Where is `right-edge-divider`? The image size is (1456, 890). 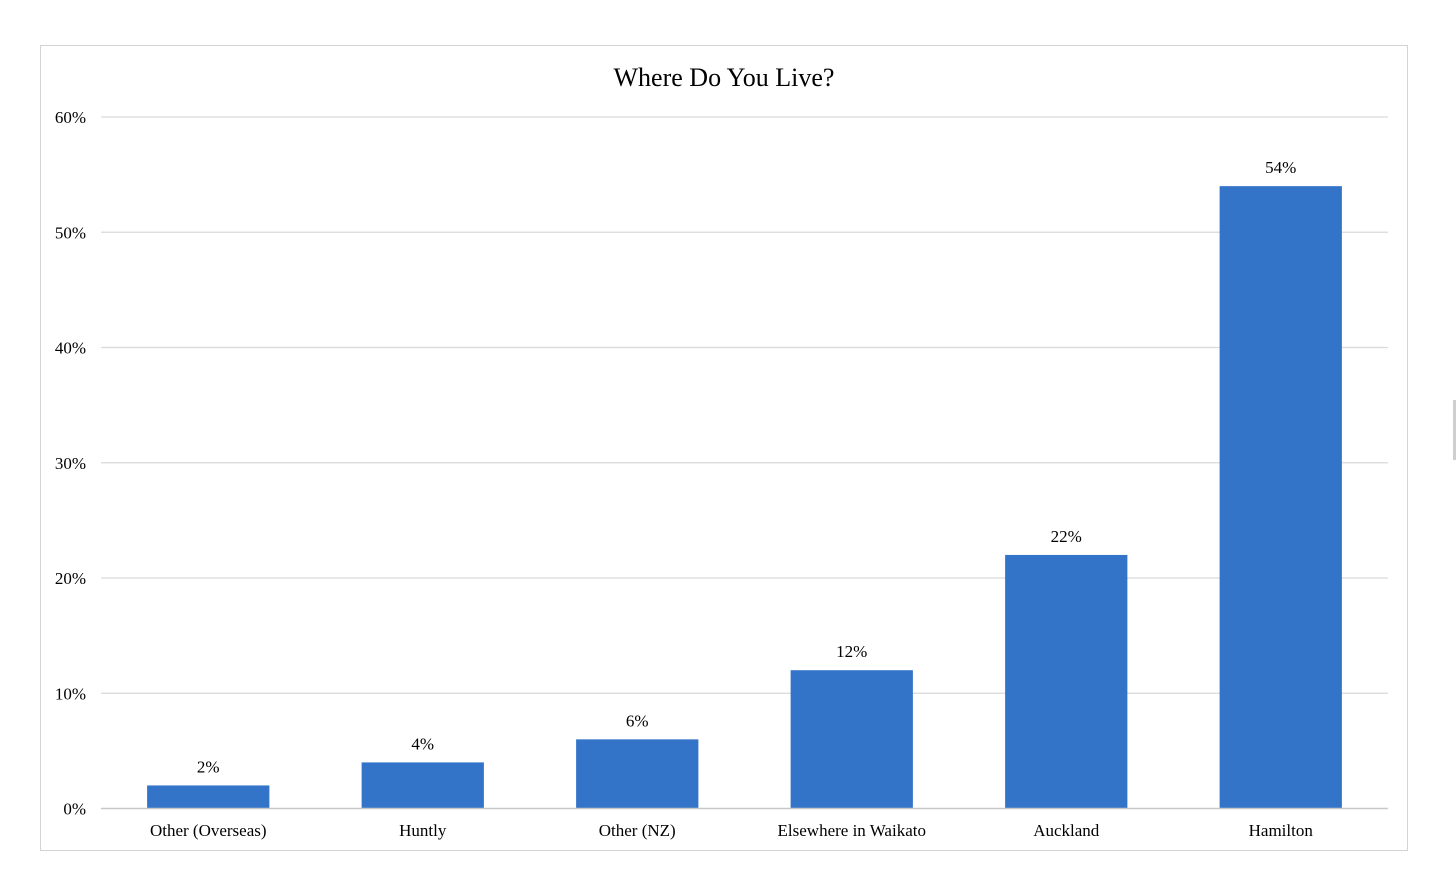 right-edge-divider is located at coordinates (1454, 430).